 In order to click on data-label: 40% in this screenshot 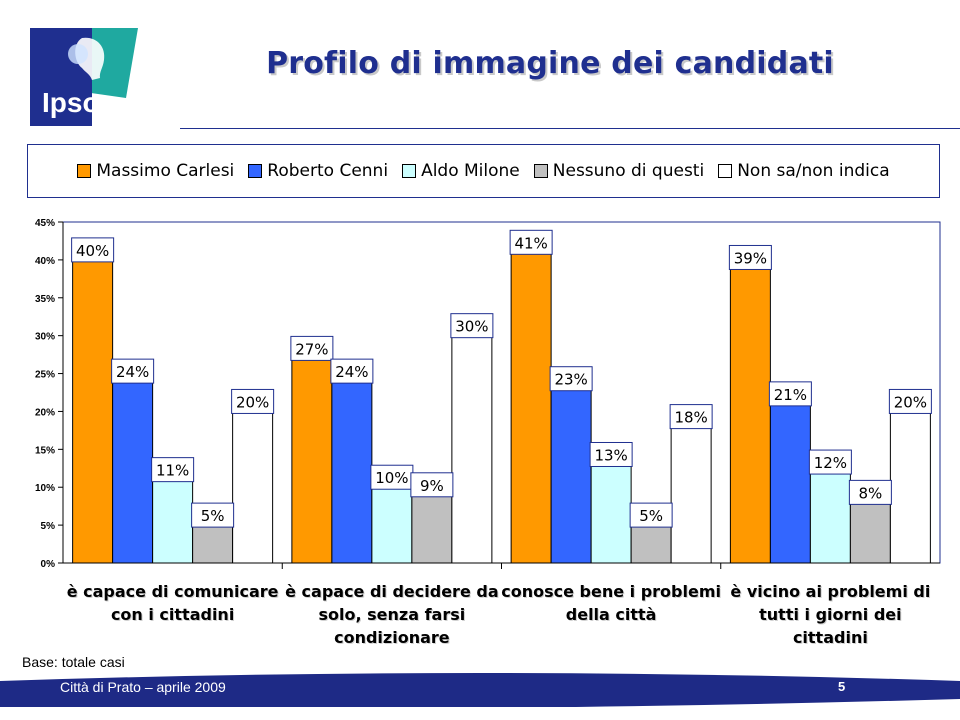, I will do `click(92, 251)`.